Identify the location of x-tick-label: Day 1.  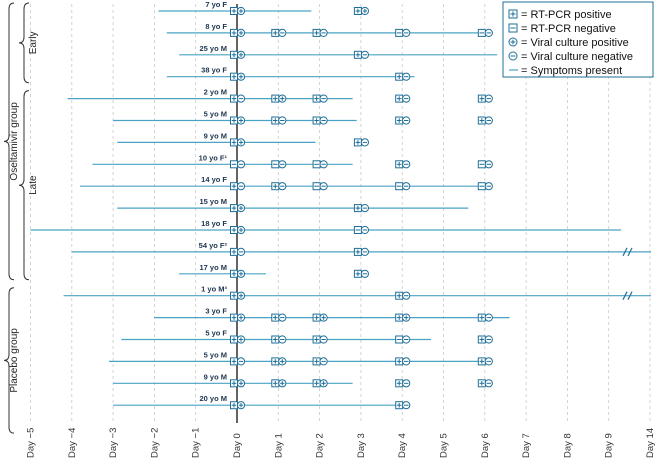
(278, 445).